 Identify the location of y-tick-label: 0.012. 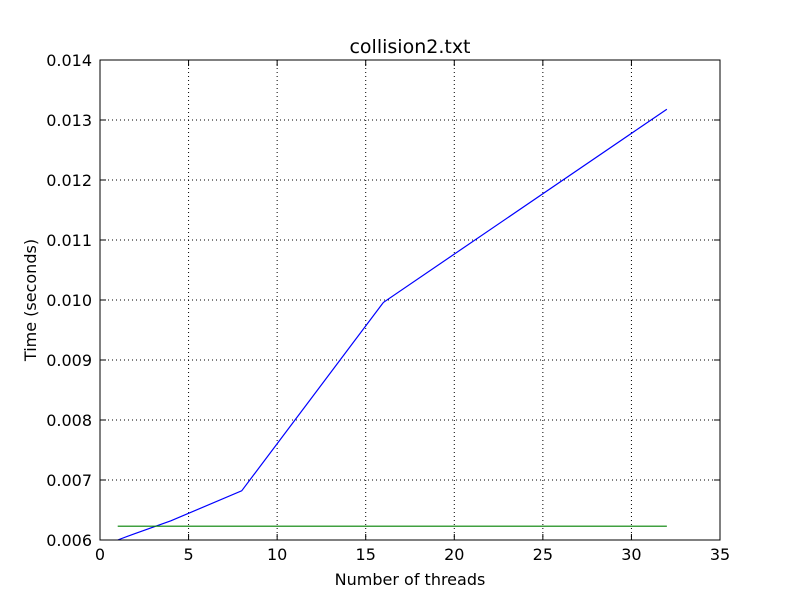
(69, 180).